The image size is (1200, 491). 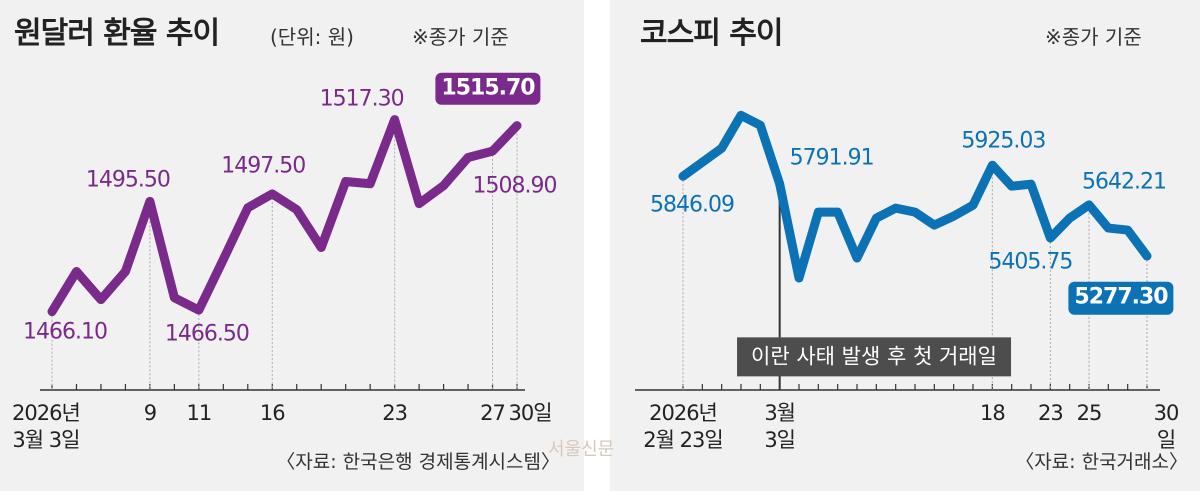 What do you see at coordinates (150, 413) in the screenshot?
I see `x-tick-label: 9` at bounding box center [150, 413].